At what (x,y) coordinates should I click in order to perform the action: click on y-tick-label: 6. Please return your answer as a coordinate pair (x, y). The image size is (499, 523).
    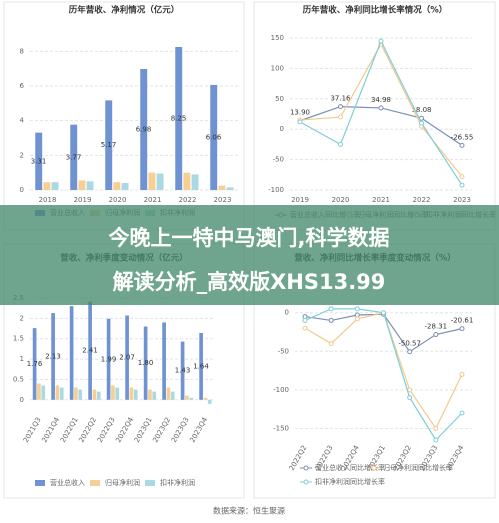
    Looking at the image, I should click on (22, 86).